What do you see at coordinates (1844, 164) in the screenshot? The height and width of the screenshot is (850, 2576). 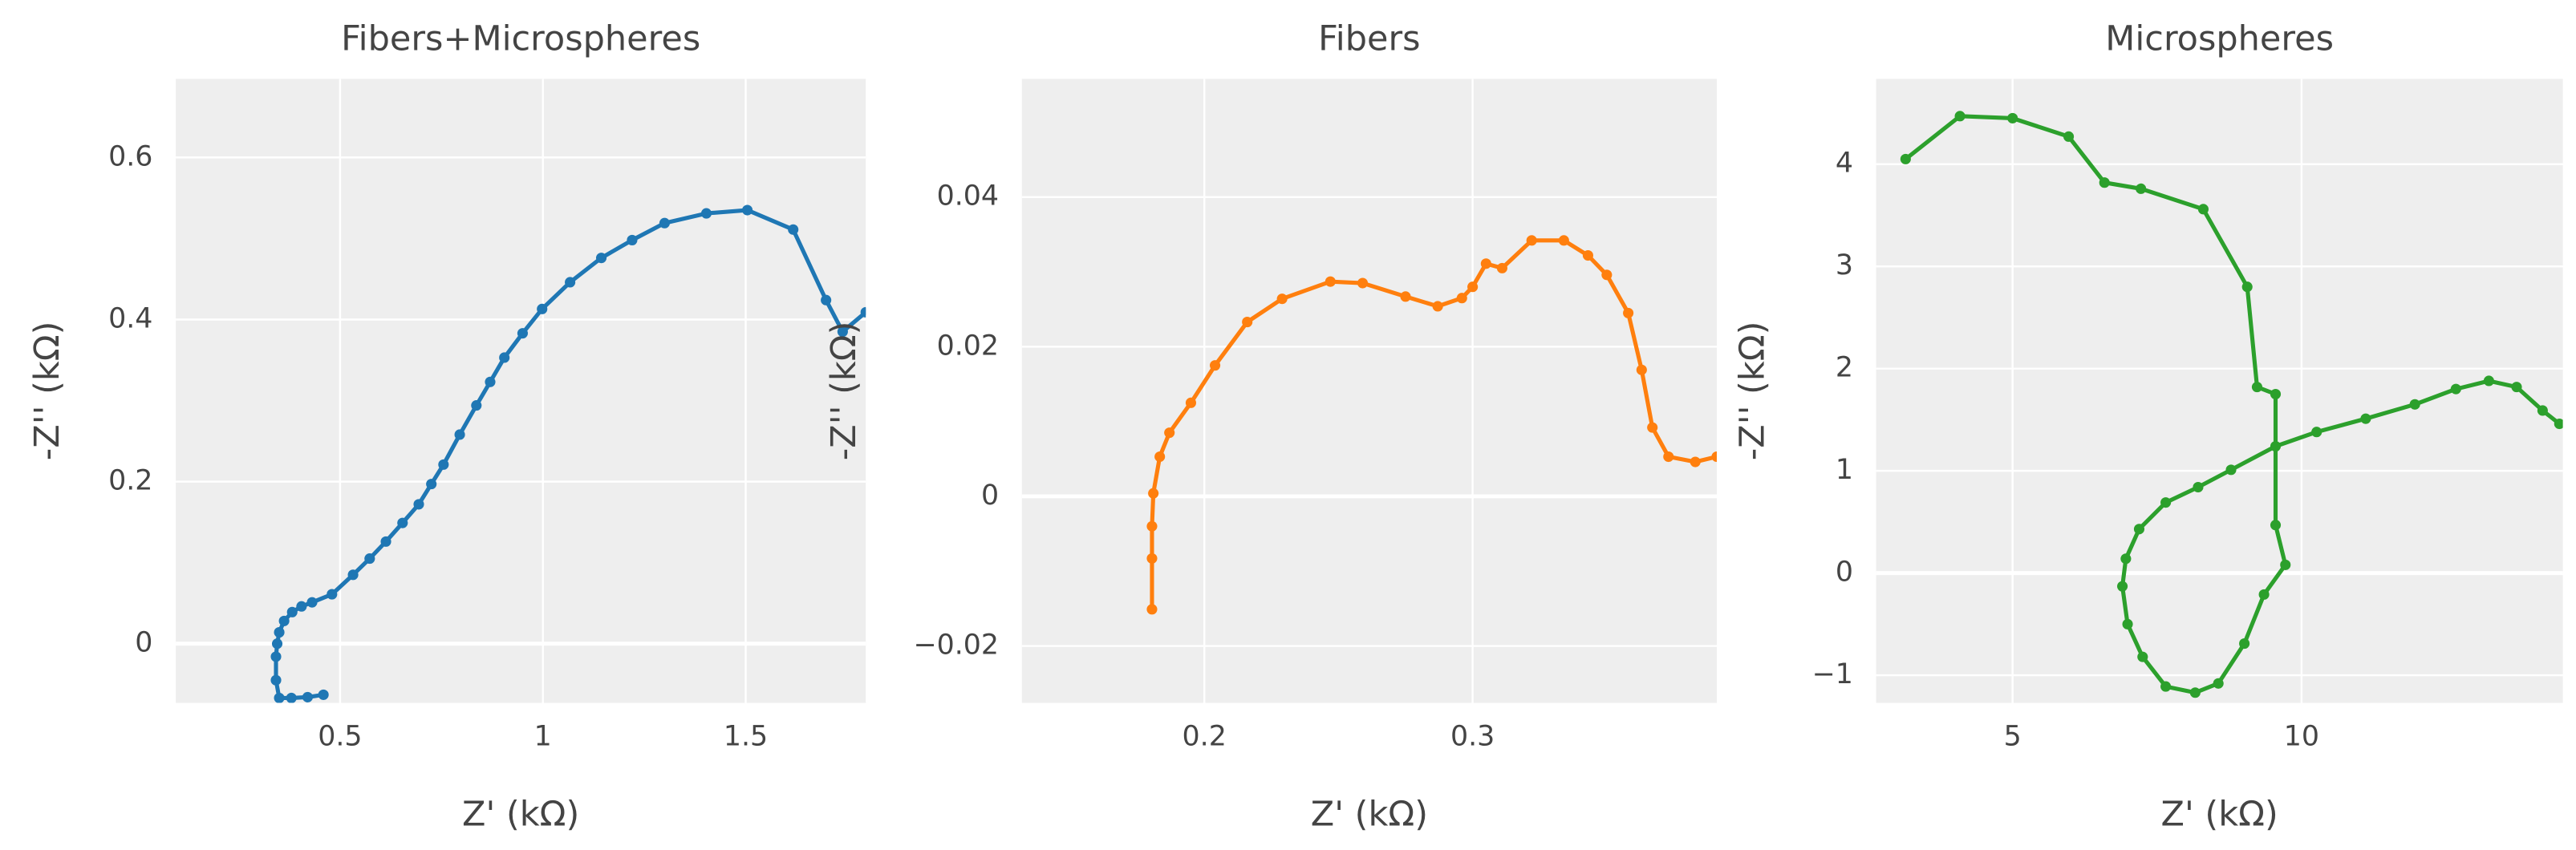 I see `y-tick-label: 4` at bounding box center [1844, 164].